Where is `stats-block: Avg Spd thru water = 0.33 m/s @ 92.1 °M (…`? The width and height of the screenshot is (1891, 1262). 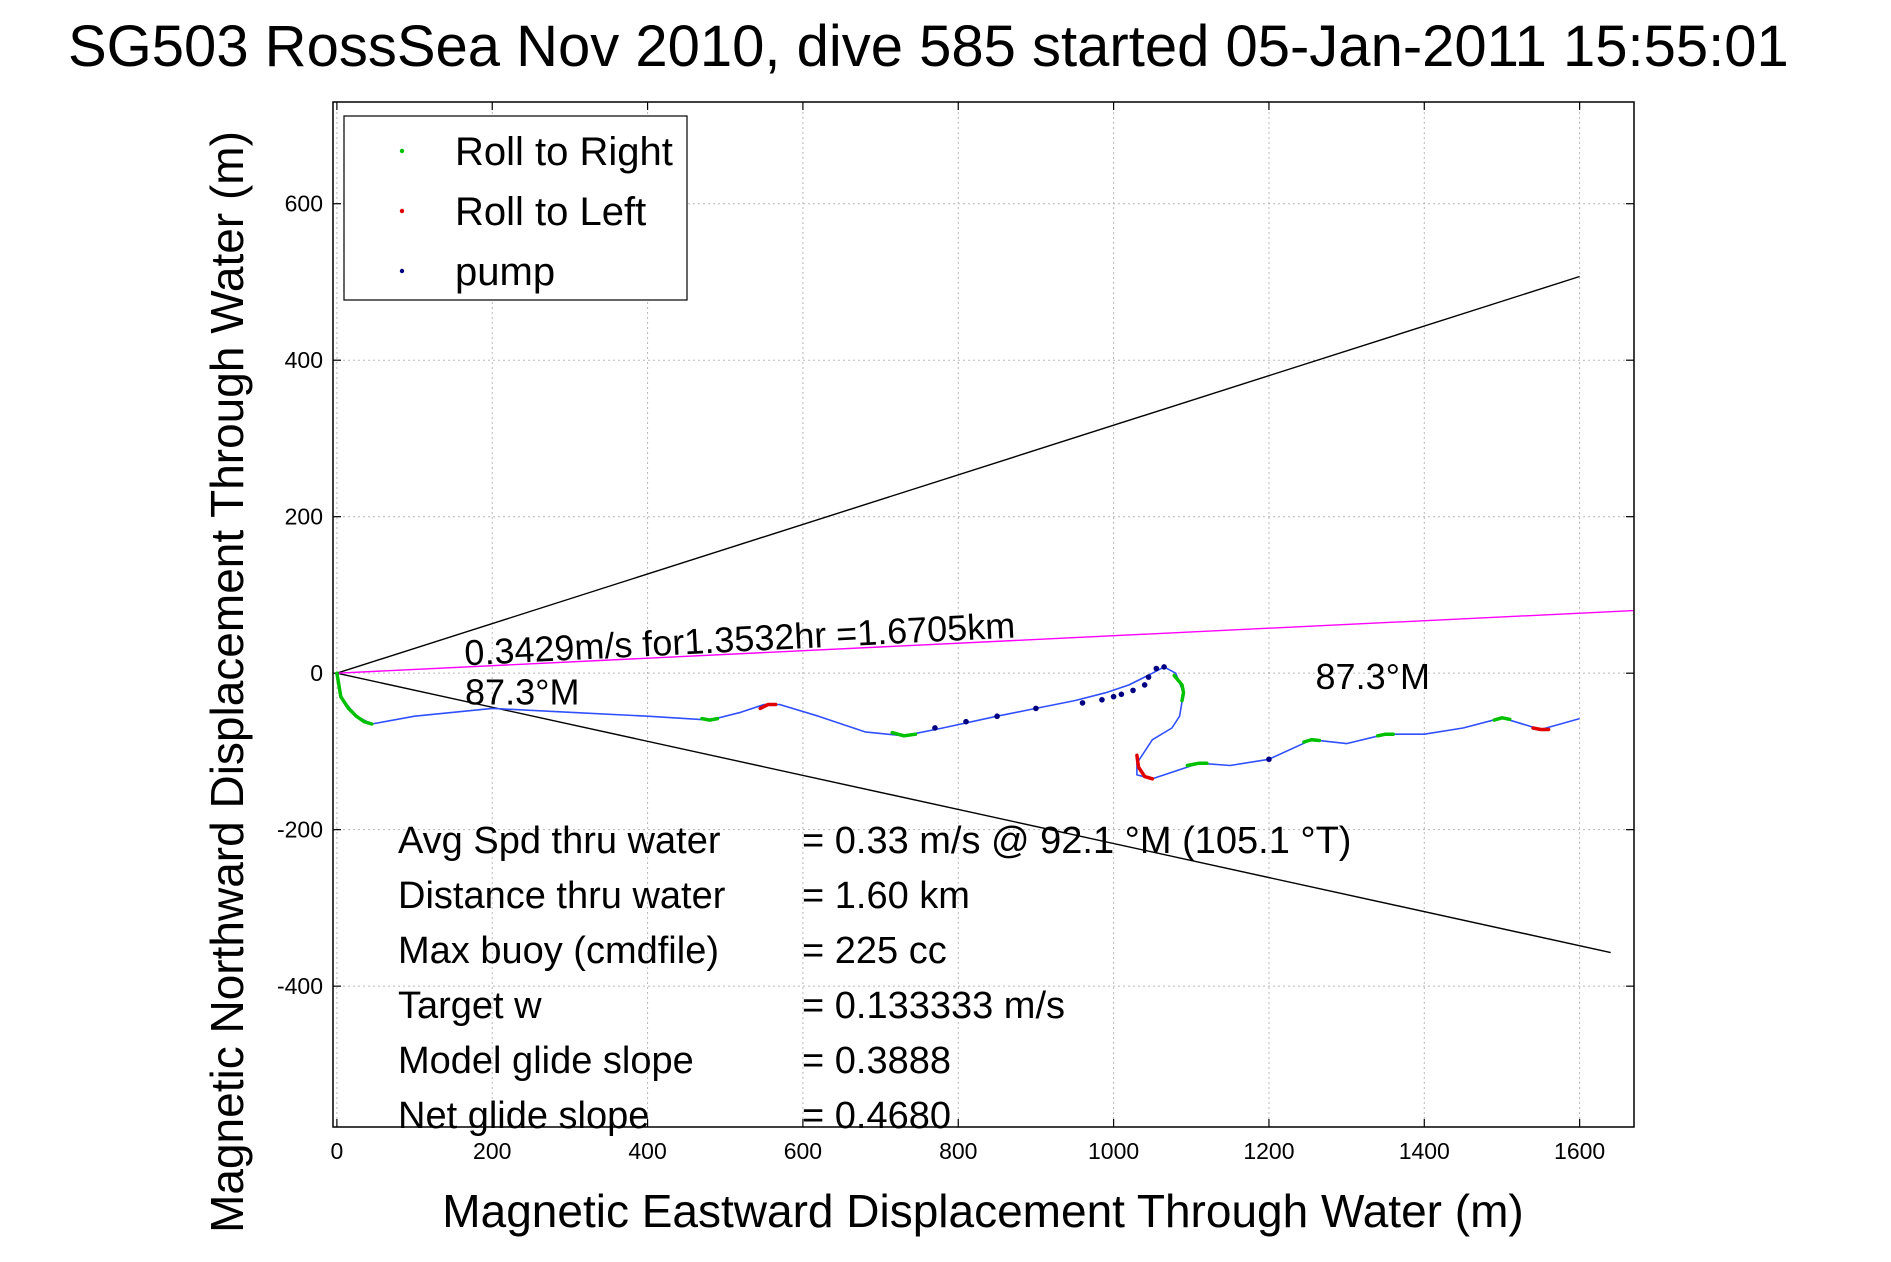 stats-block: Avg Spd thru water = 0.33 m/s @ 92.1 °M (… is located at coordinates (874, 978).